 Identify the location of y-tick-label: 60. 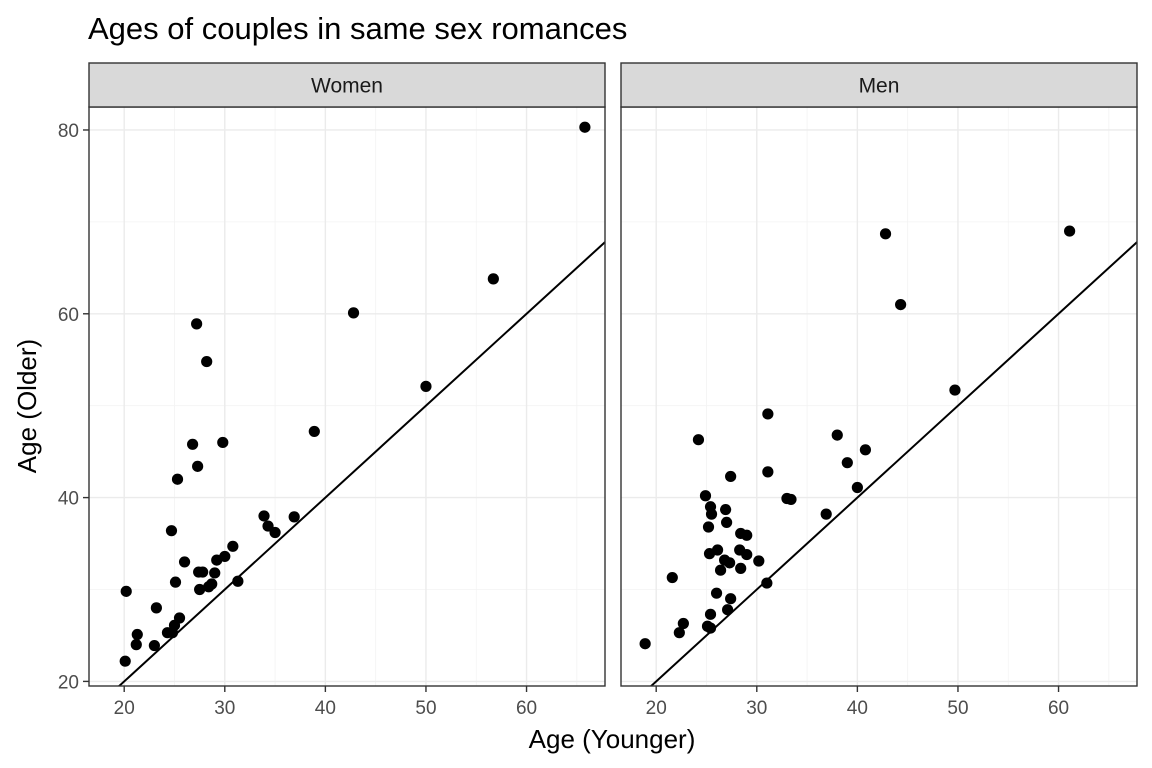
(68, 315).